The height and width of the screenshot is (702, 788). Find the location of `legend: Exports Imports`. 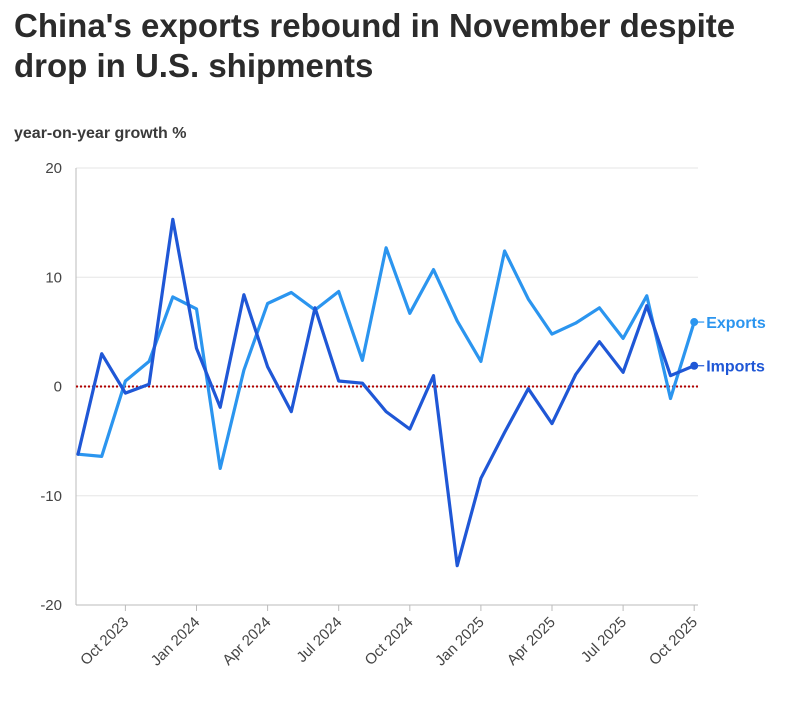

legend: Exports Imports is located at coordinates (730, 345).